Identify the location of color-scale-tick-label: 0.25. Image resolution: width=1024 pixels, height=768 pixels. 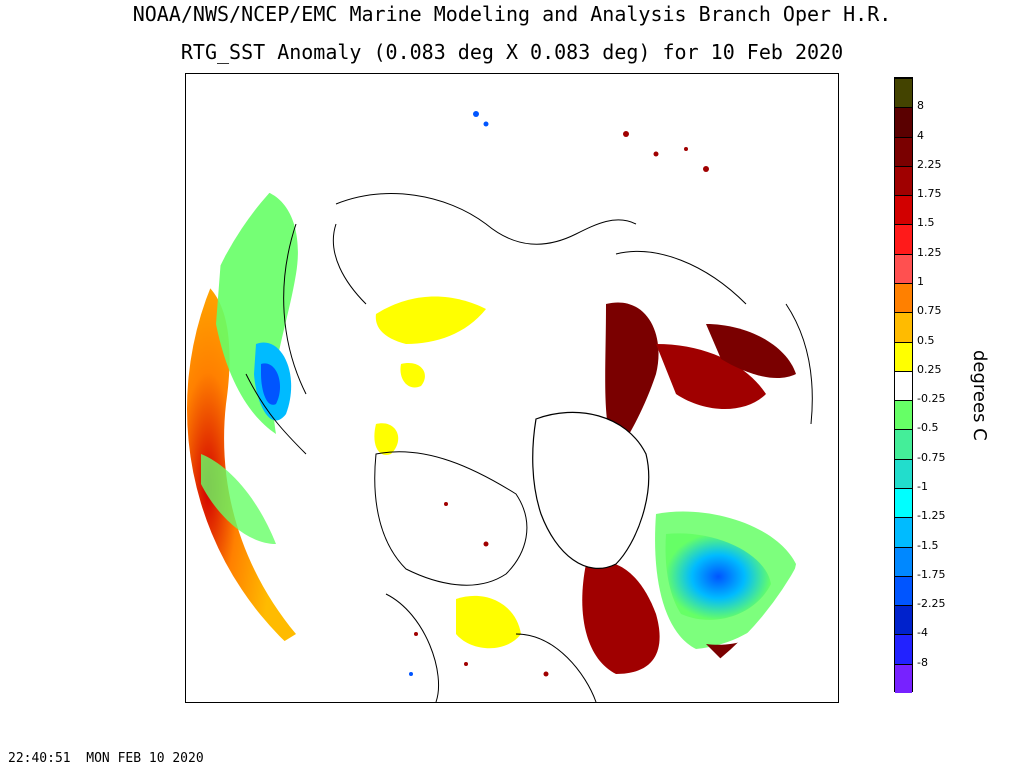
(929, 369).